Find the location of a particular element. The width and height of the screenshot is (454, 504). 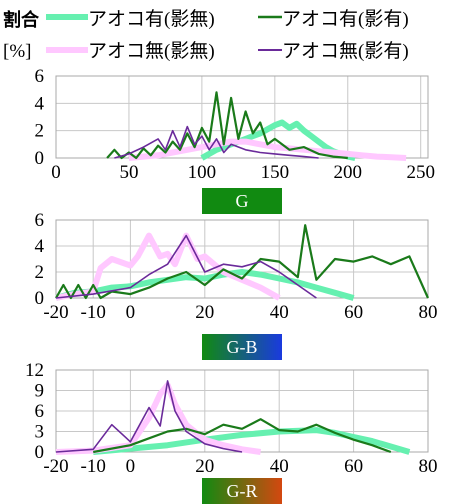

x-tick-label: 250 is located at coordinates (420, 172).